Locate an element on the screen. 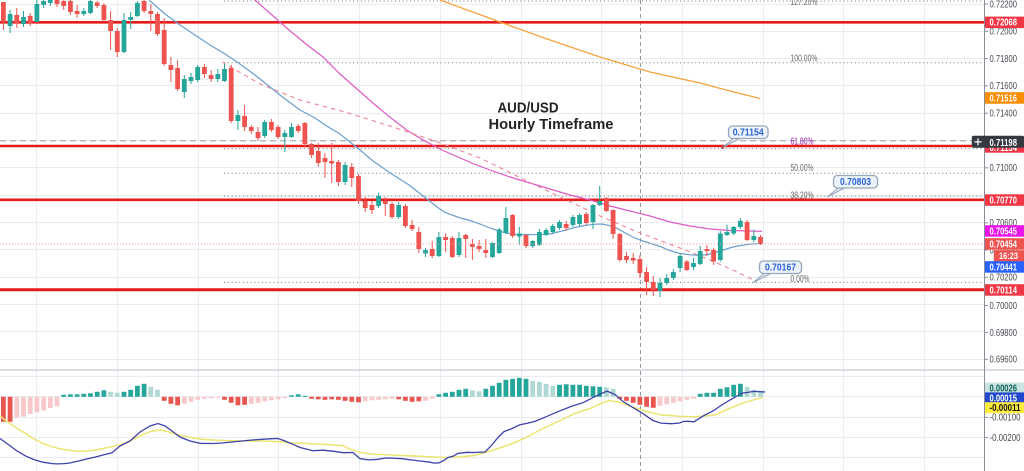  svg-text: 0.70770 is located at coordinates (1004, 201).